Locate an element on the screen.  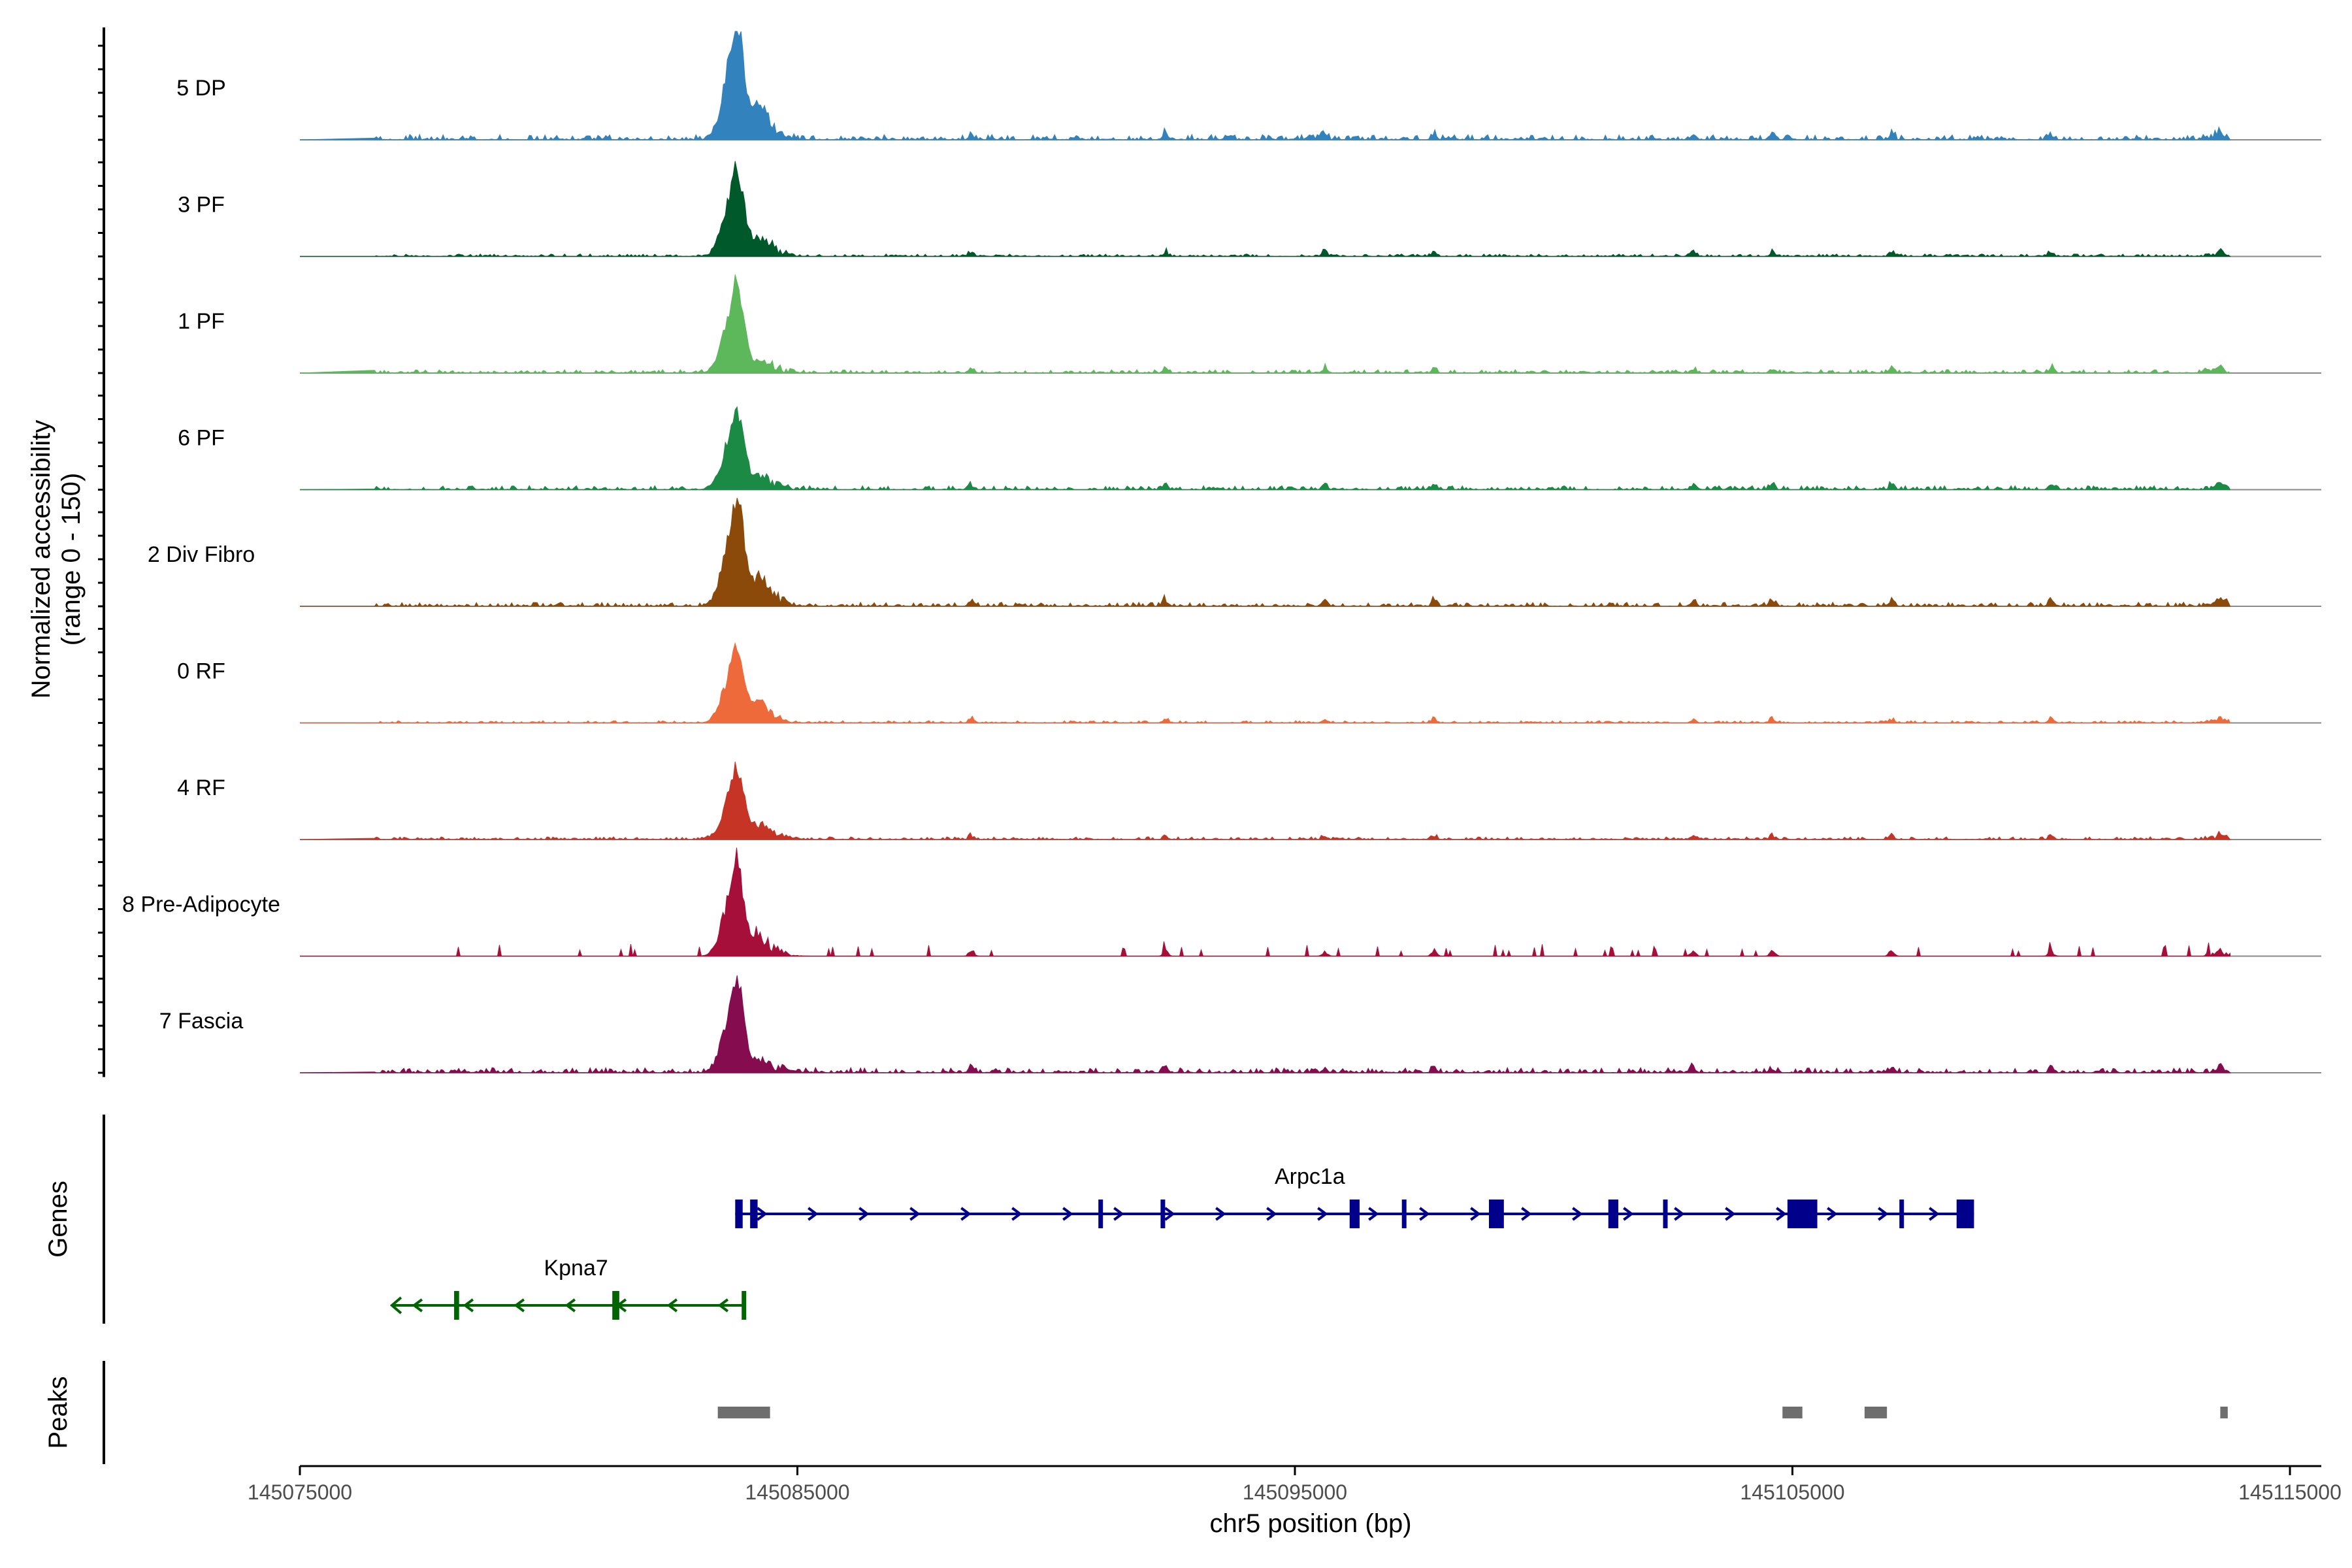
track-label: 0 RF is located at coordinates (201, 671).